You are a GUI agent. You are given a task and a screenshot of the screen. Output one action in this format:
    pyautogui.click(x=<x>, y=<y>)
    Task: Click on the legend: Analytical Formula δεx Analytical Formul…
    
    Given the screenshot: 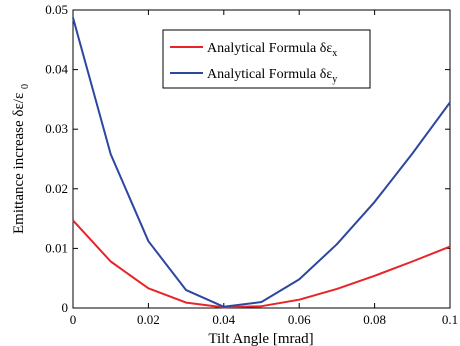 What is the action you would take?
    pyautogui.click(x=266, y=59)
    